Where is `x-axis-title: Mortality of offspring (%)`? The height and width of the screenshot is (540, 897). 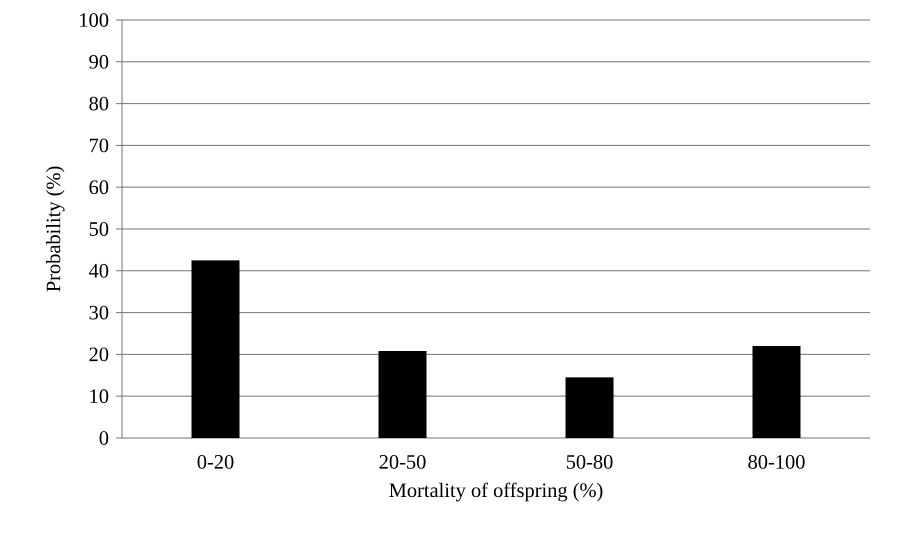 x-axis-title: Mortality of offspring (%) is located at coordinates (495, 492).